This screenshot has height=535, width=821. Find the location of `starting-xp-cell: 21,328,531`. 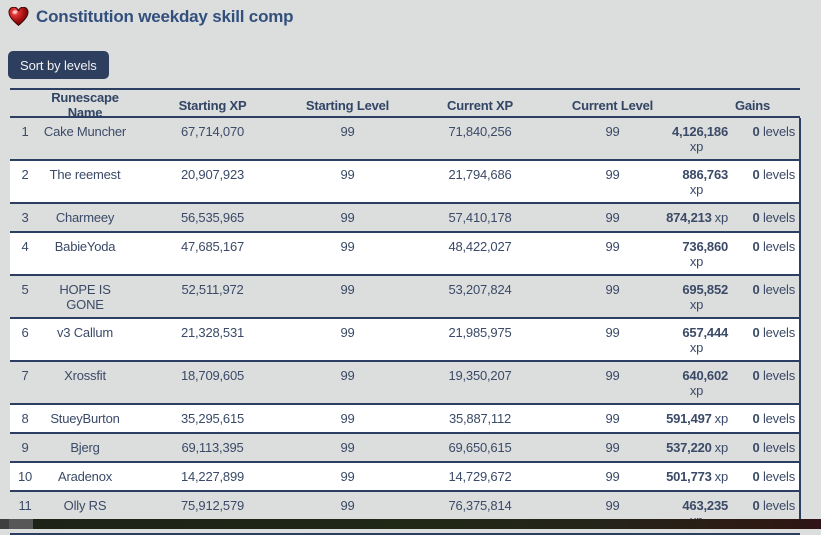

starting-xp-cell: 21,328,531 is located at coordinates (212, 332).